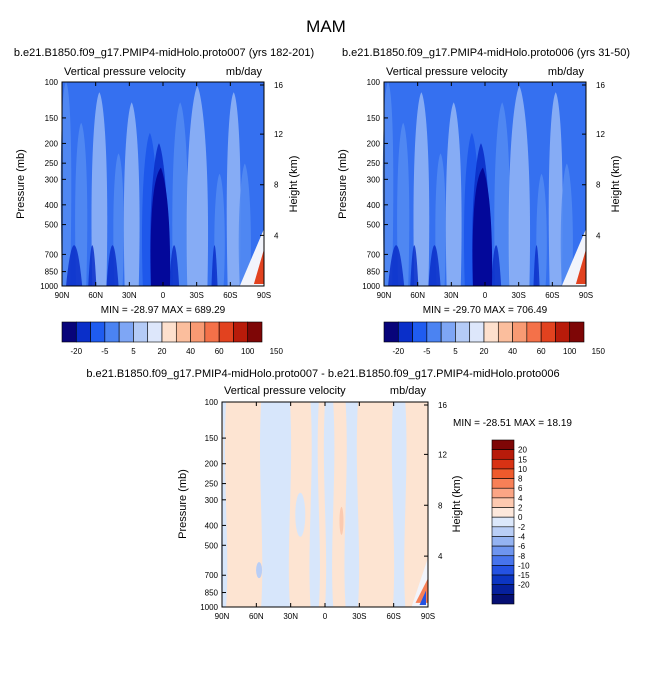 The height and width of the screenshot is (692, 671). What do you see at coordinates (422, 597) in the screenshot?
I see `field-min` at bounding box center [422, 597].